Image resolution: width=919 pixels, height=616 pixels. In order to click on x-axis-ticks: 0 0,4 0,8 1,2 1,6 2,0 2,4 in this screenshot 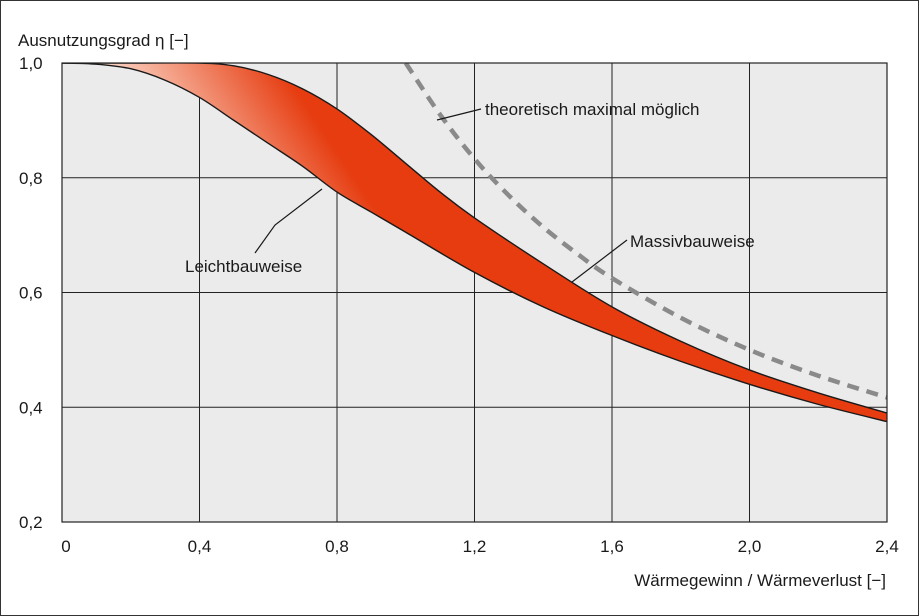, I will do `click(480, 546)`.